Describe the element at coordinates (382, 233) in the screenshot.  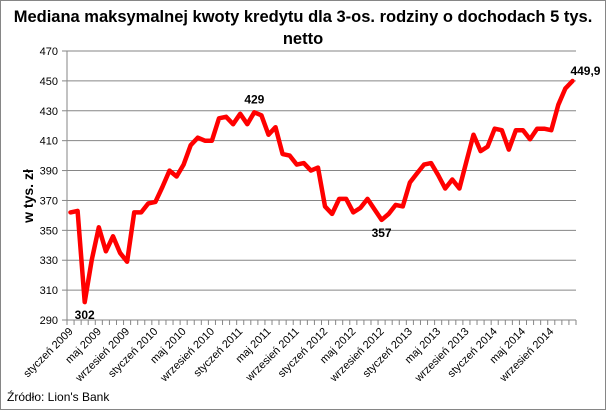
I see `data-label: 357` at that location.